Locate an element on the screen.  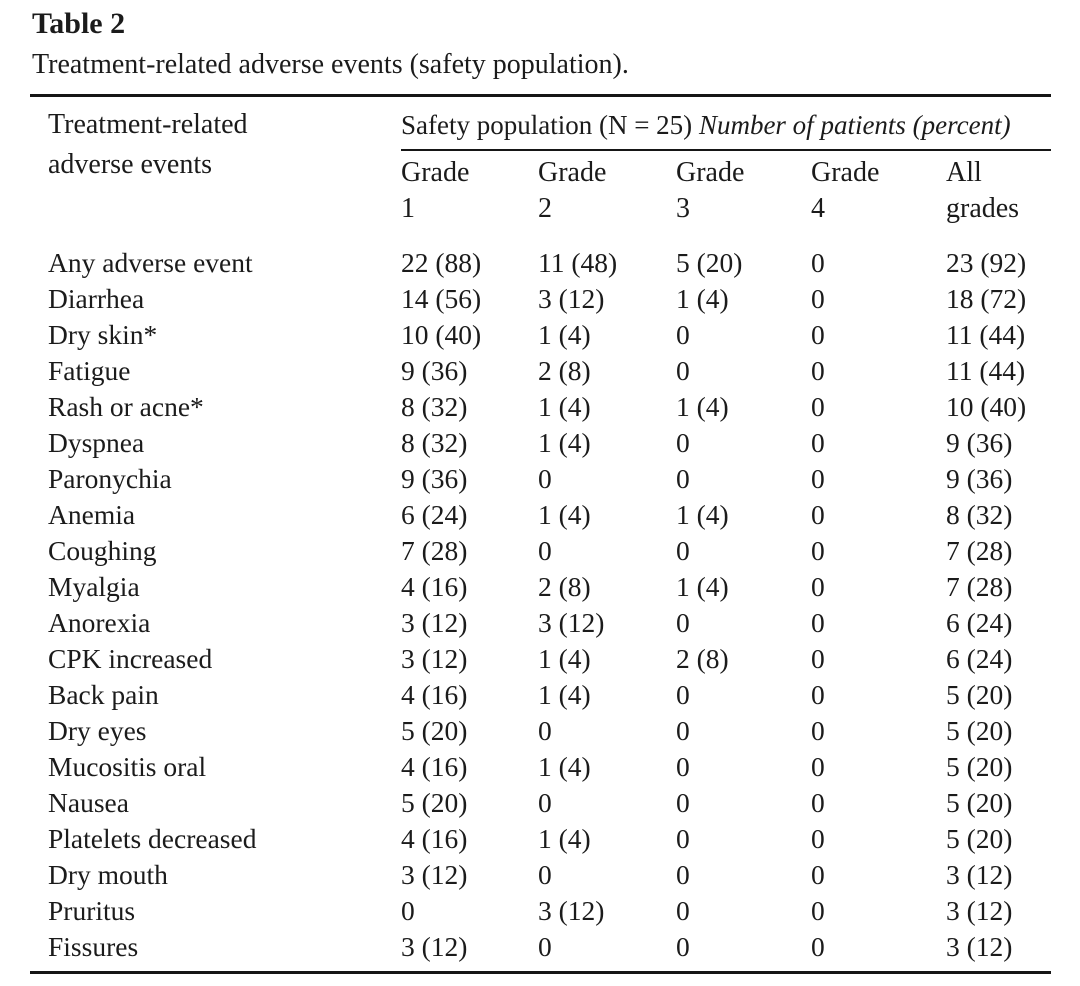
column-header-grade-3: Grade 3 is located at coordinates (743, 194).